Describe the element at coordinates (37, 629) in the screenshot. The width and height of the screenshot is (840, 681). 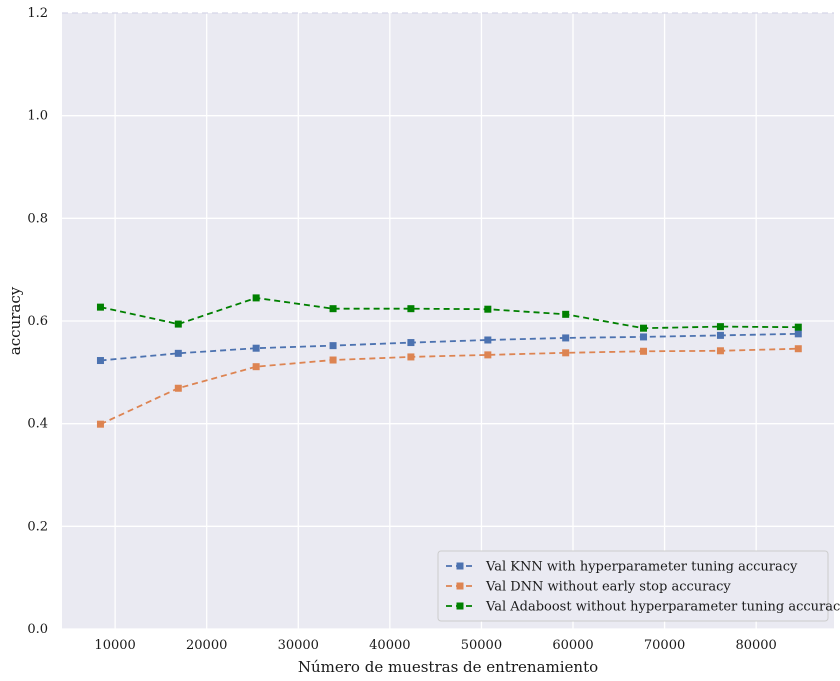
I see `y-tick-label: 0.0` at that location.